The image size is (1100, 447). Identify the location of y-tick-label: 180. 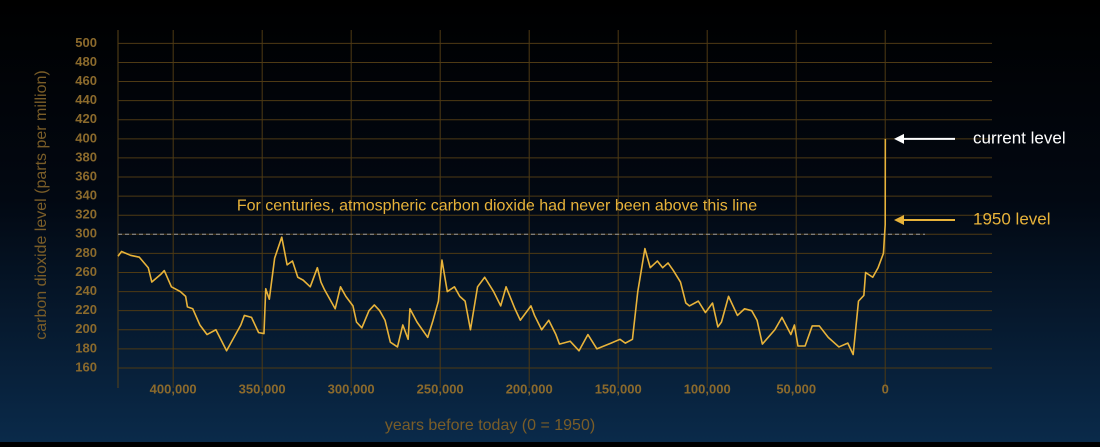
(86, 347).